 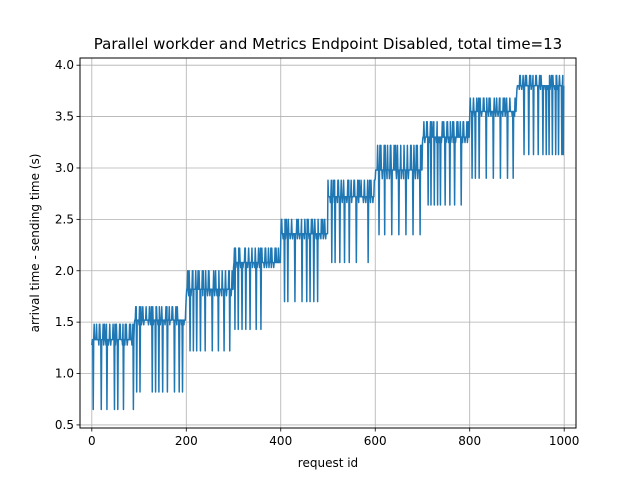 I want to click on y-axis-ticks: 0.5 1.0 1.5 2.0 2.5 3.0 3.5 4.0, so click(x=67, y=245).